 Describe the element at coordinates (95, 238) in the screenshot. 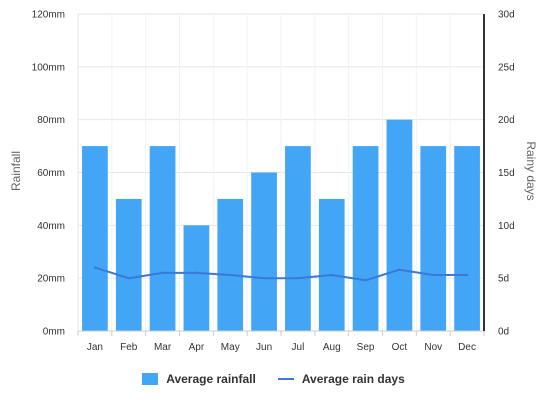

I see `rainfall-bar-jan` at that location.